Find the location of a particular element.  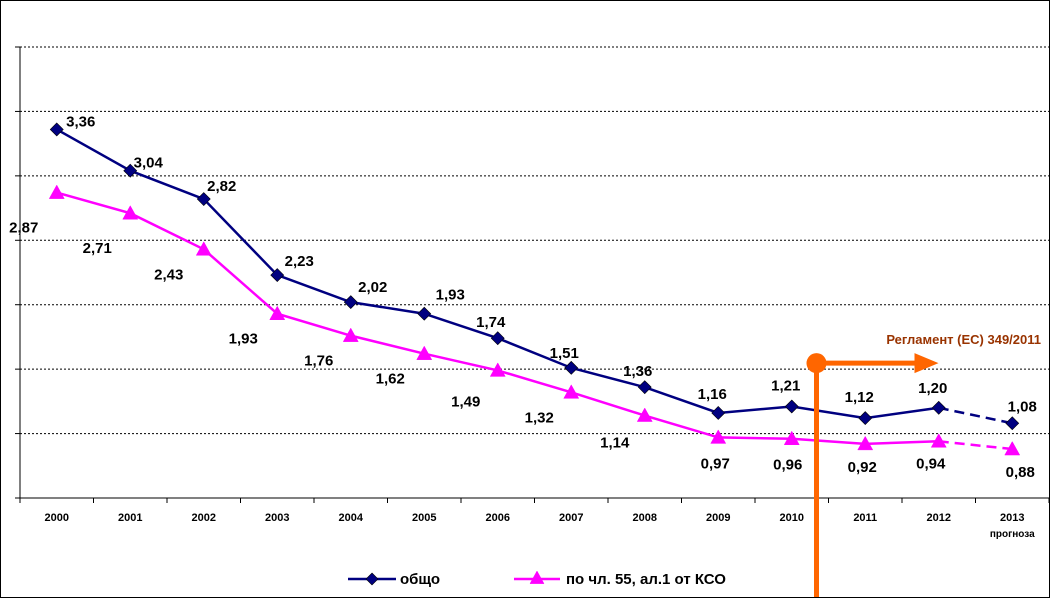

data-label: 1,12 is located at coordinates (859, 397).